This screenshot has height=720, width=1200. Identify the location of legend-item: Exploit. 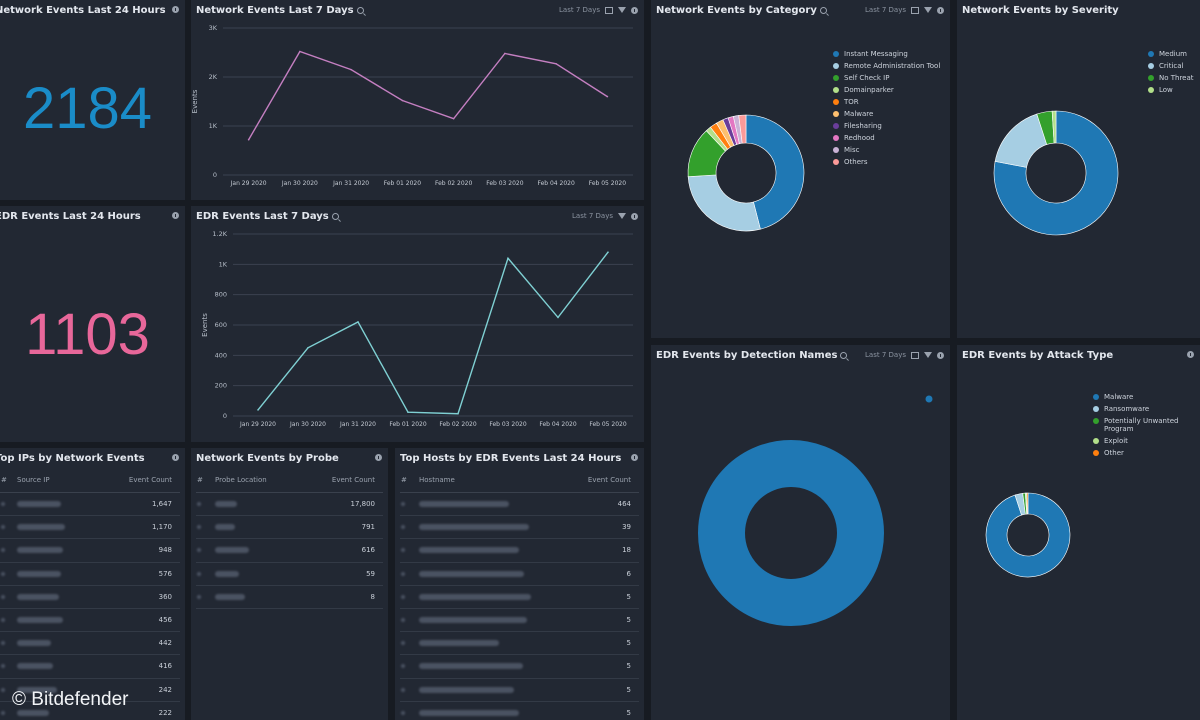
(1145, 441).